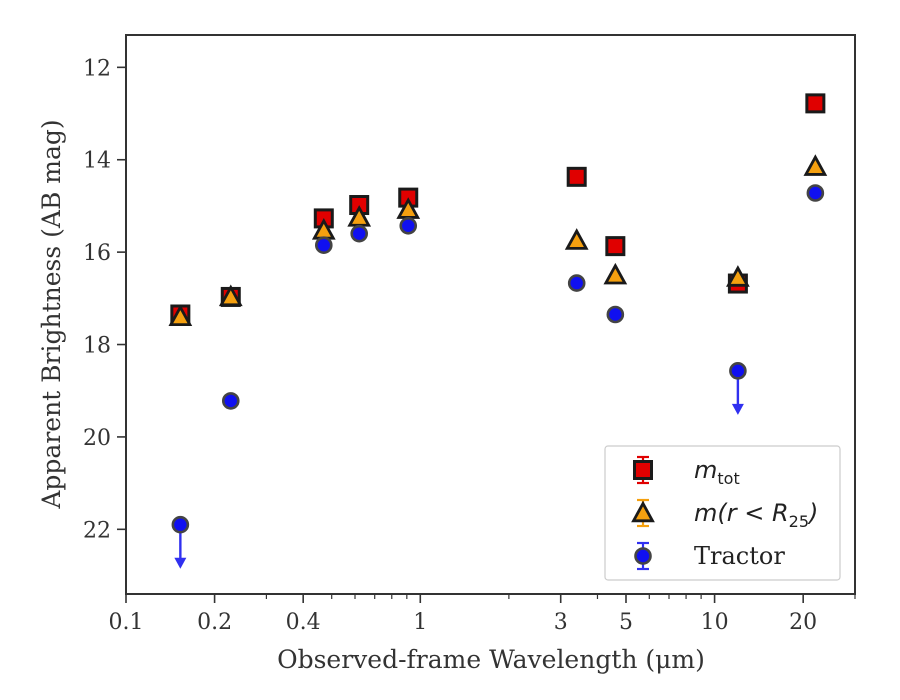  Describe the element at coordinates (126, 622) in the screenshot. I see `x-tick-label: 0.1` at that location.